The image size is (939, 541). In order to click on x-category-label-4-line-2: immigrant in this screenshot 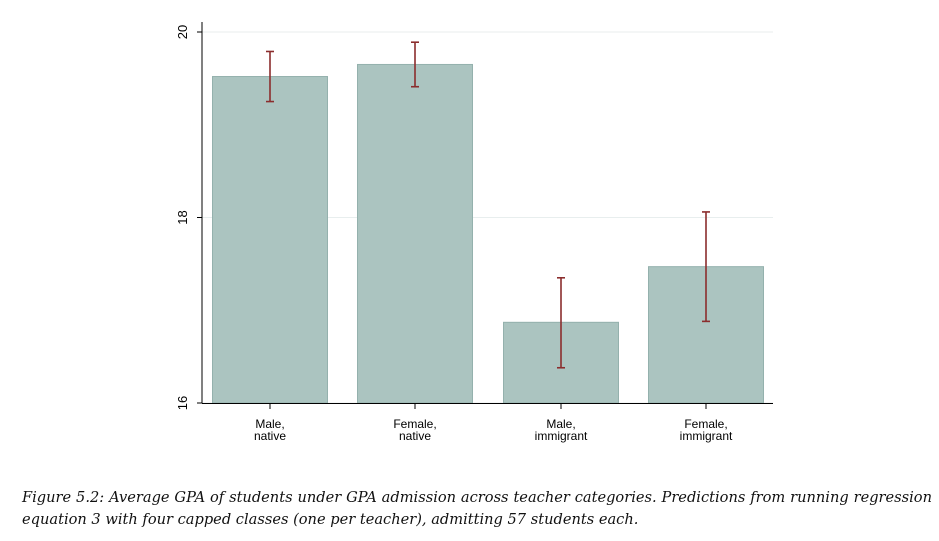, I will do `click(706, 436)`.